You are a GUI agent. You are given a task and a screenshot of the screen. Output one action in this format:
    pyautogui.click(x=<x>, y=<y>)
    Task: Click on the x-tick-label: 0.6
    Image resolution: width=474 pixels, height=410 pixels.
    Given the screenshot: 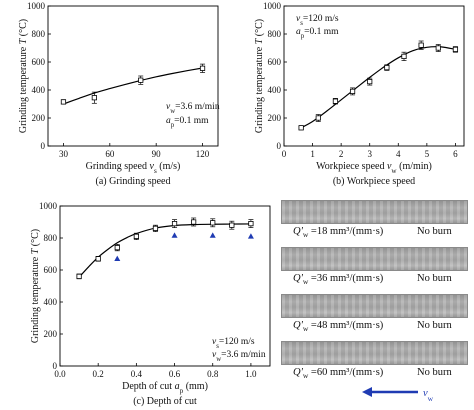 What is the action you would take?
    pyautogui.click(x=175, y=374)
    